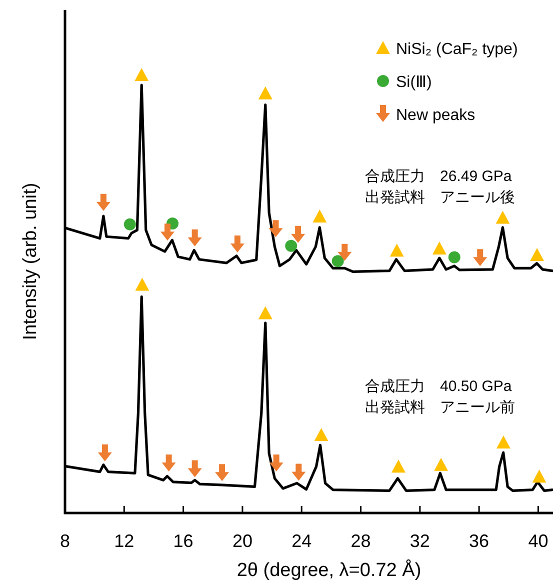 Image resolution: width=553 pixels, height=584 pixels. What do you see at coordinates (65, 541) in the screenshot?
I see `x-tick-label: 8` at bounding box center [65, 541].